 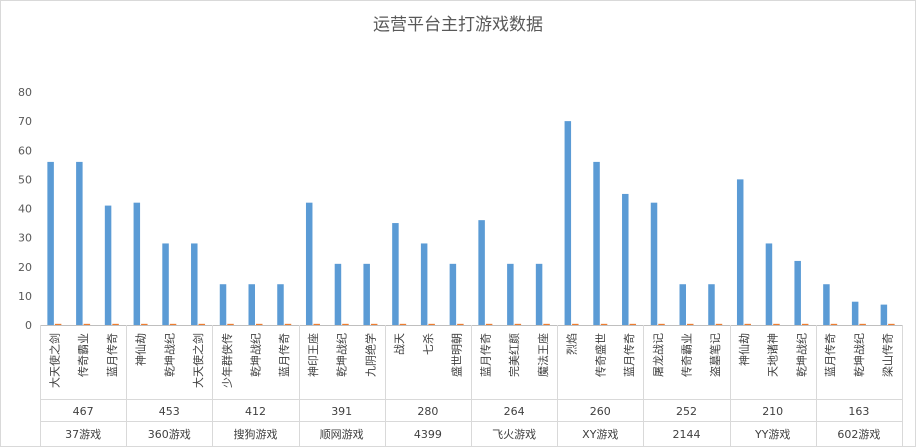 I want to click on category-label: 盗墓笔记, so click(x=715, y=355).